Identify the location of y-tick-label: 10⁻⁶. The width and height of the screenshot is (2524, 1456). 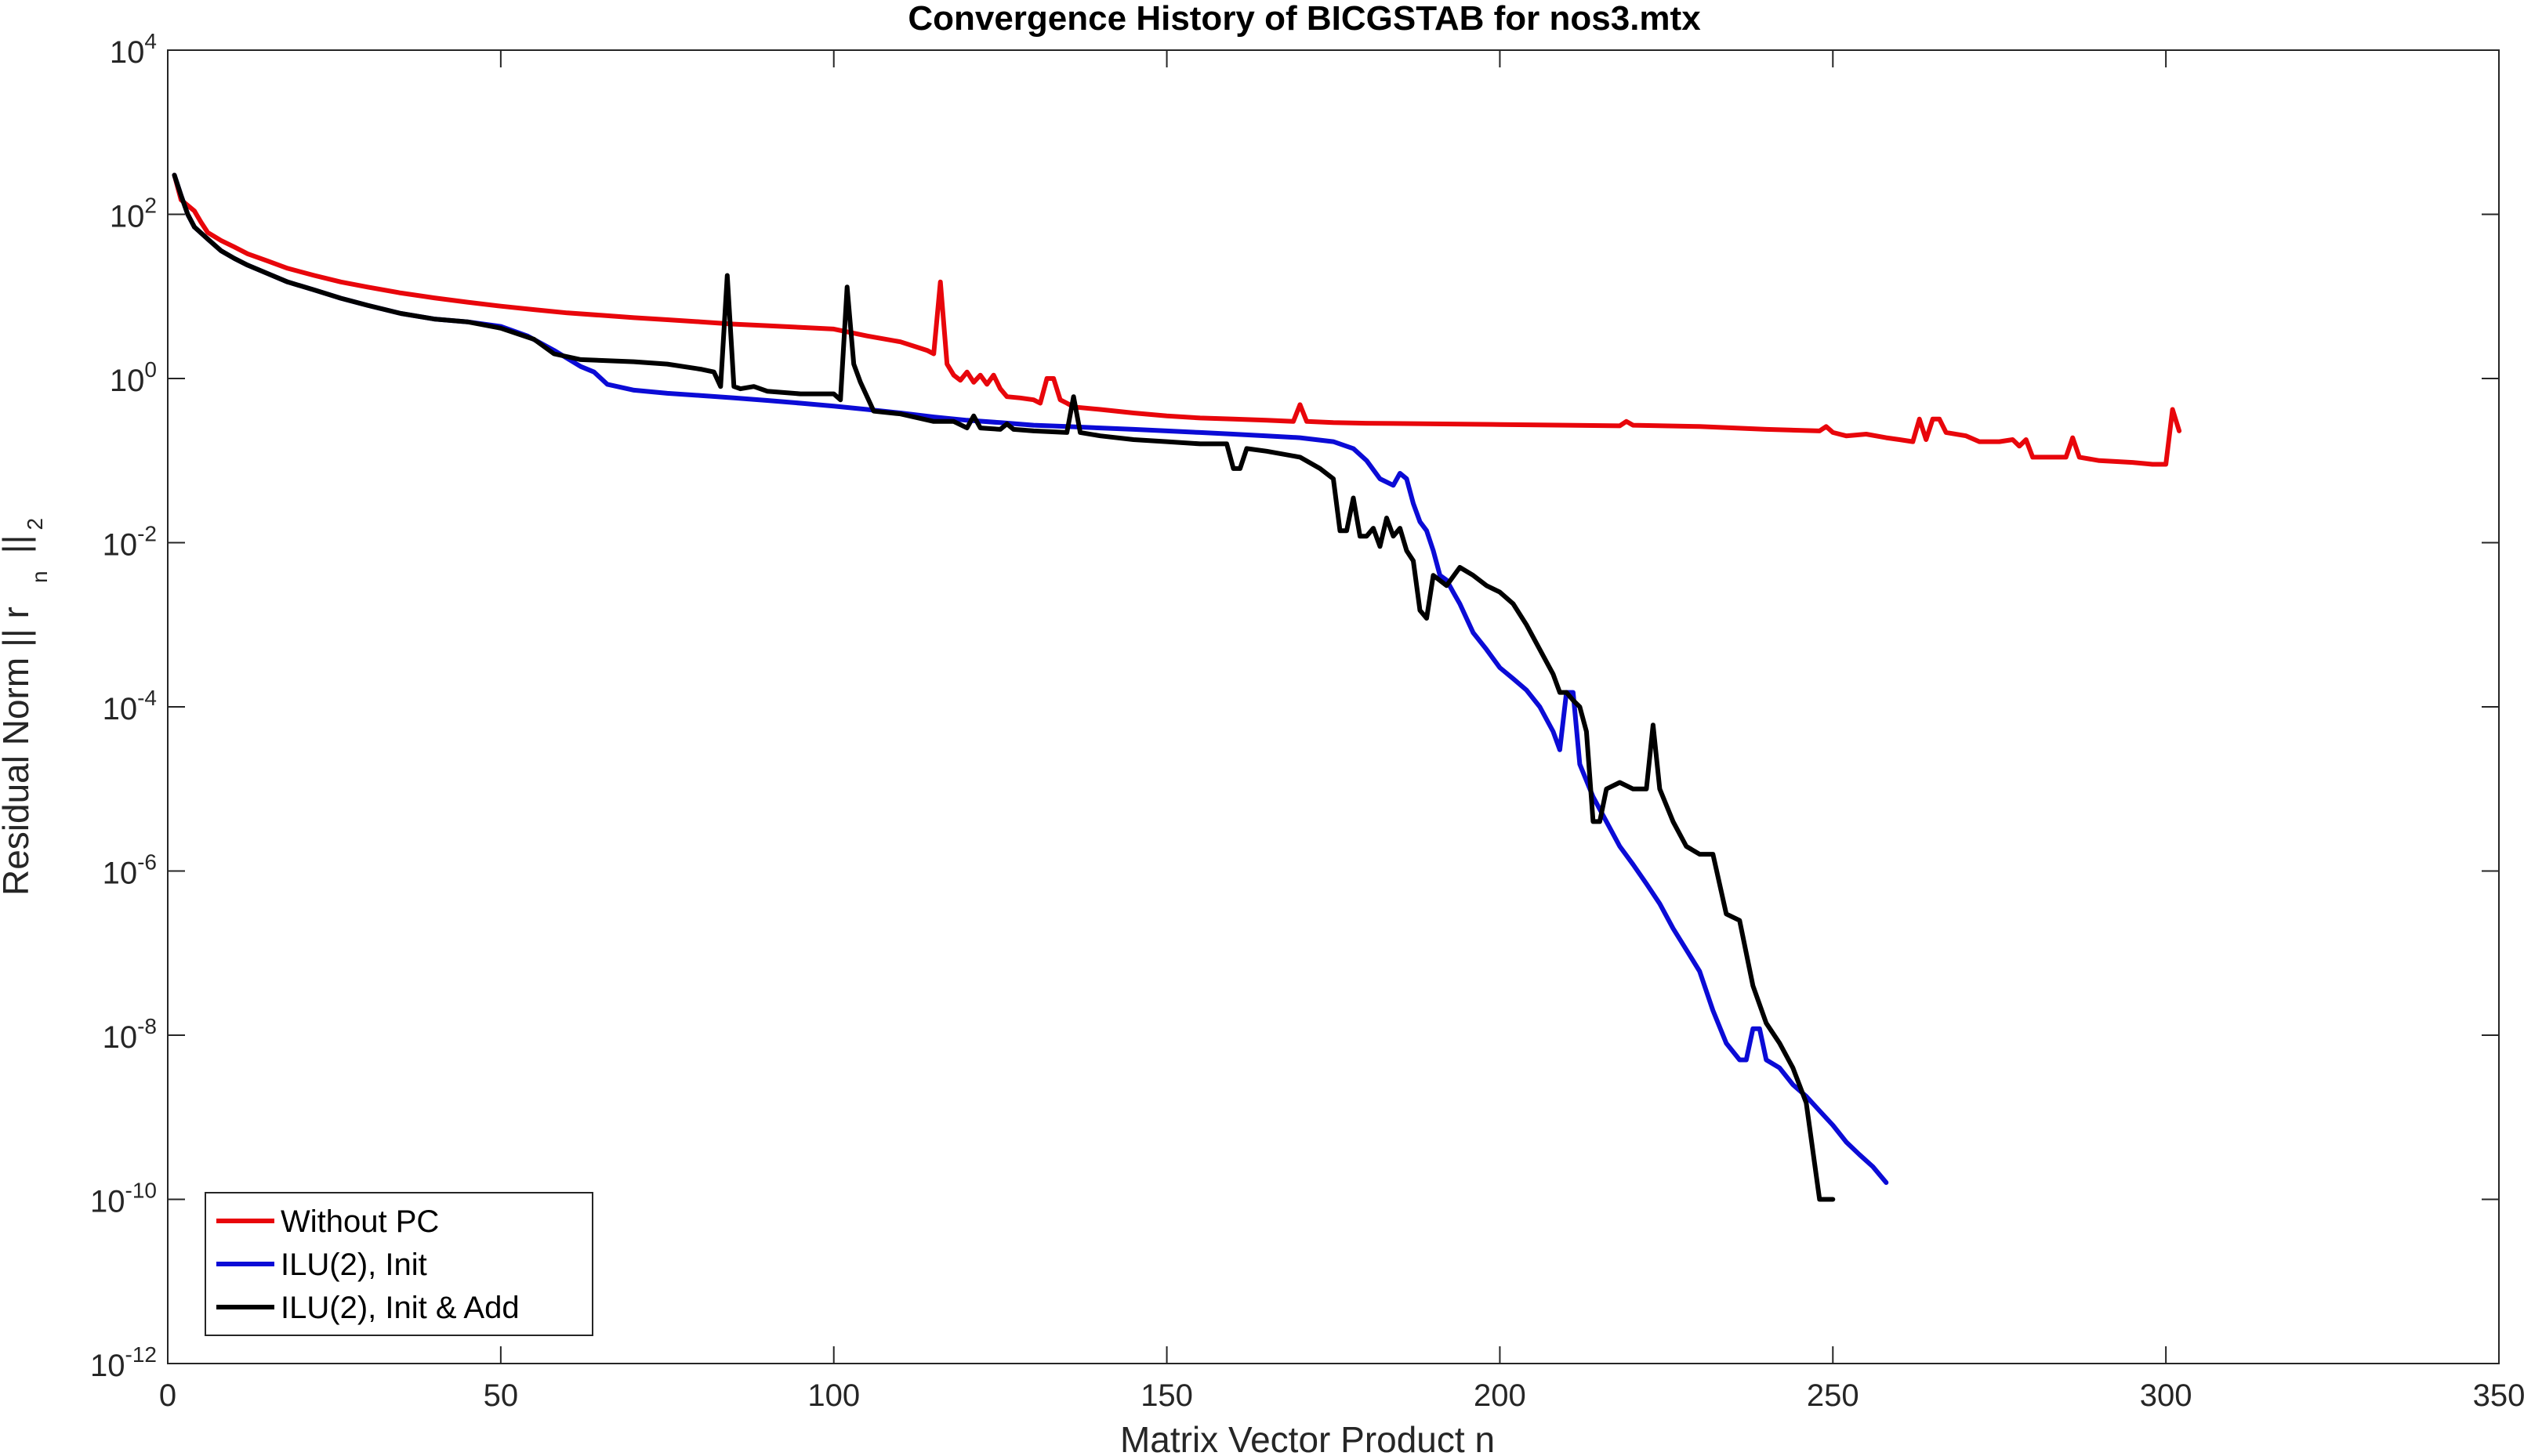
(130, 870).